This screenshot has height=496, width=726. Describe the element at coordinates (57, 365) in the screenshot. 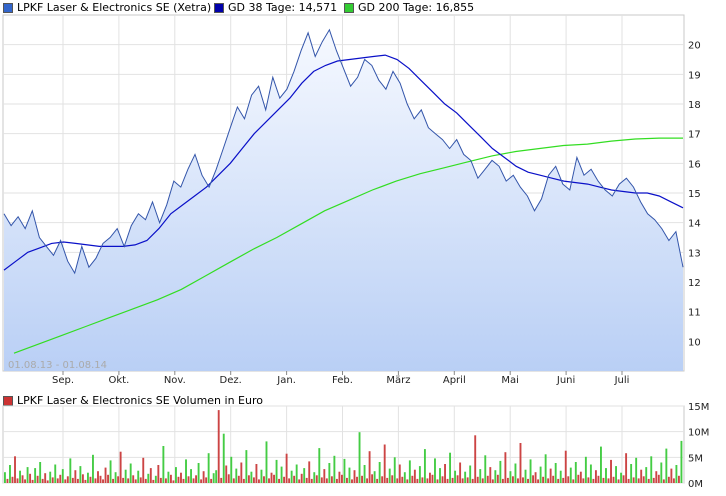

I see `date-range-label: 01.08.13 - 01.08.14` at that location.